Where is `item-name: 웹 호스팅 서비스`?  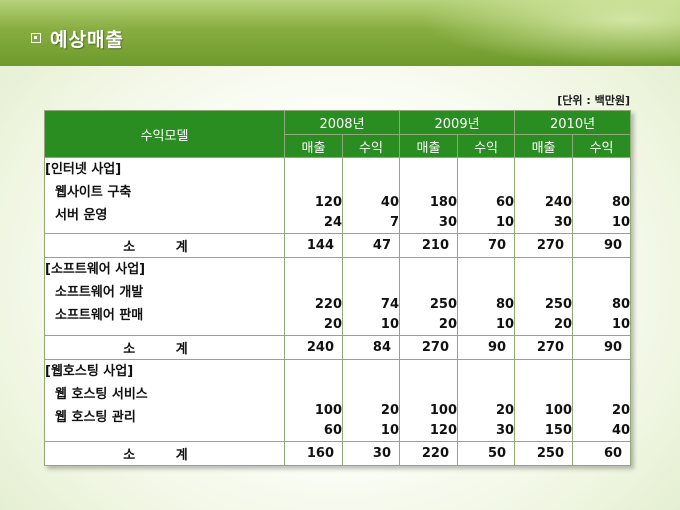 item-name: 웹 호스팅 서비스 is located at coordinates (101, 394).